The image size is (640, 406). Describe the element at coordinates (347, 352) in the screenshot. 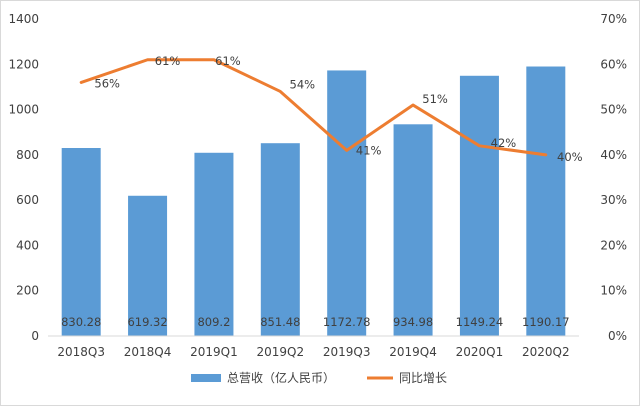

I see `x-tick-2019Q3: 2019Q3` at that location.